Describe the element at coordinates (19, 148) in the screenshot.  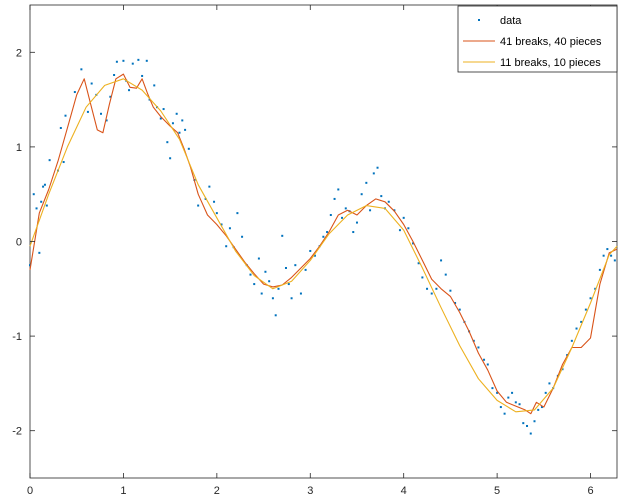
I see `y-tick-label: 1` at that location.